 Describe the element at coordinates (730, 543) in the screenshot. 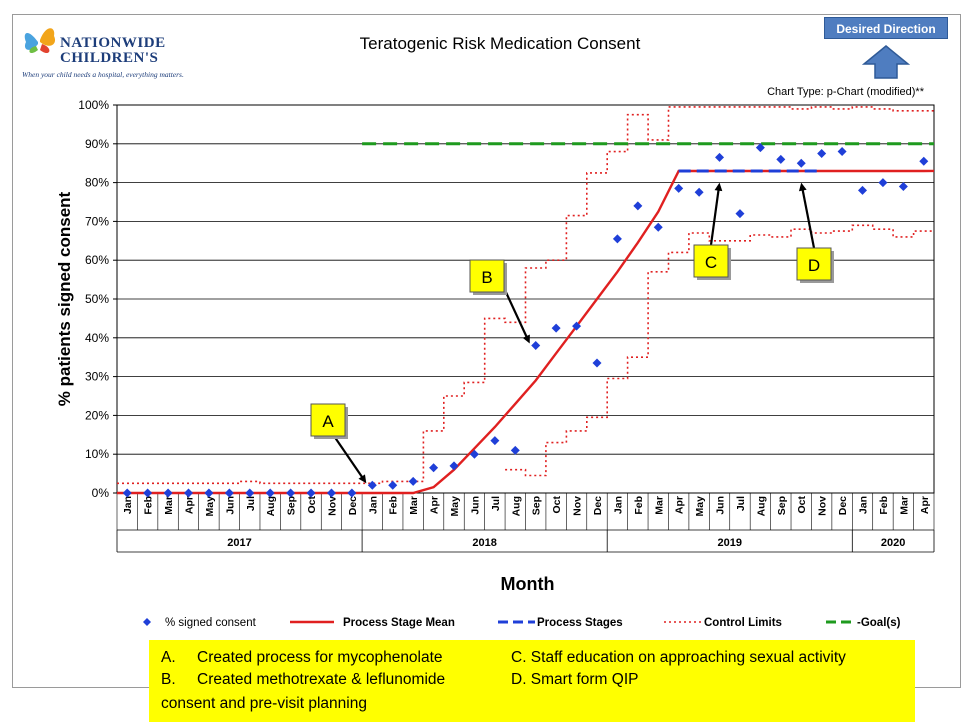

I see `year-label: 2019` at that location.